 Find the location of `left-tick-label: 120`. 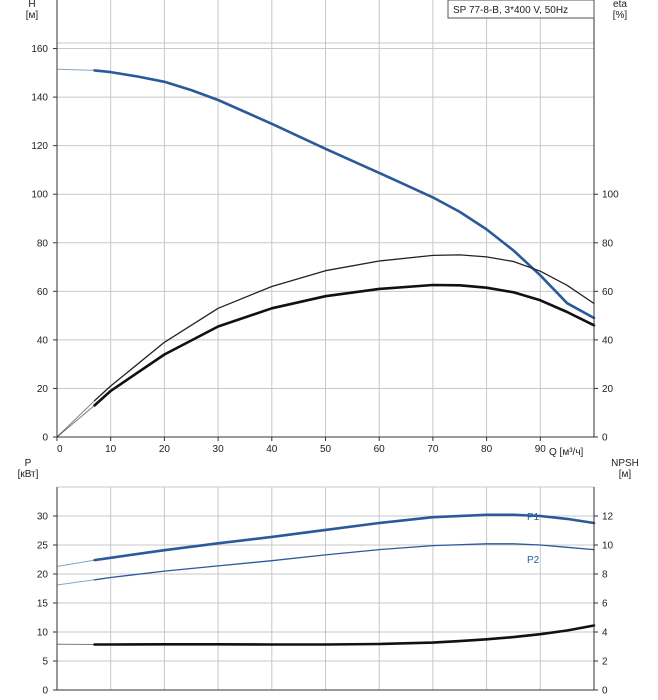

left-tick-label: 120 is located at coordinates (39, 146).